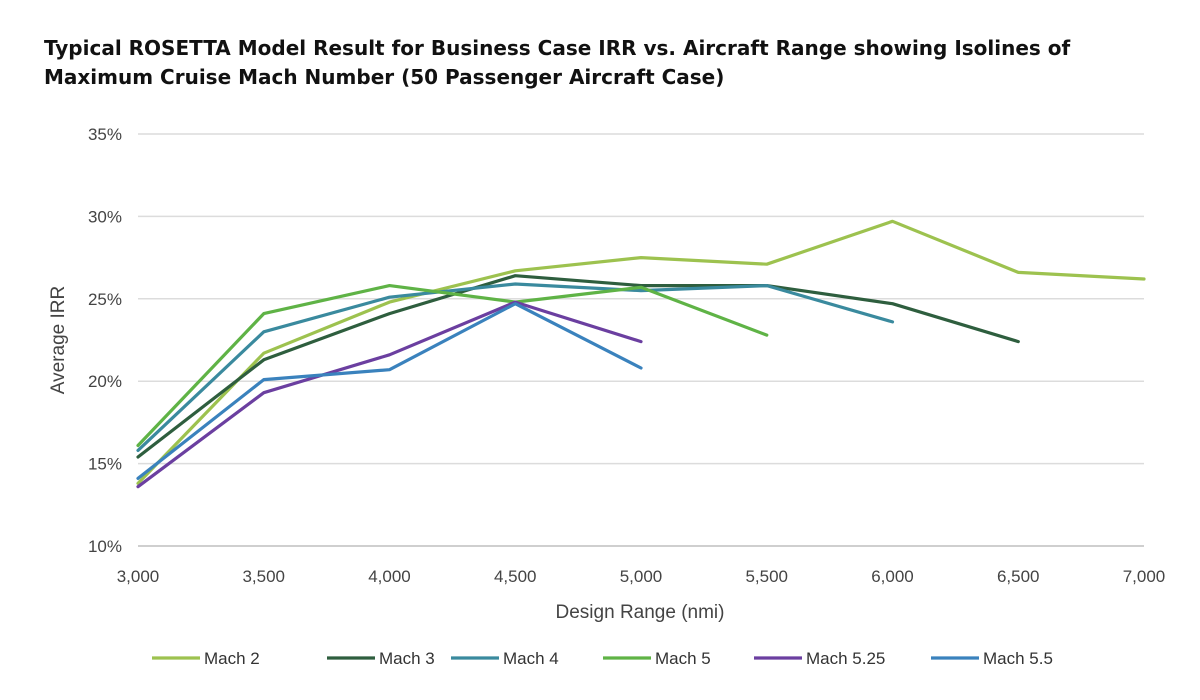 The height and width of the screenshot is (700, 1200). What do you see at coordinates (58, 340) in the screenshot?
I see `y-axis-label: Average IRR` at bounding box center [58, 340].